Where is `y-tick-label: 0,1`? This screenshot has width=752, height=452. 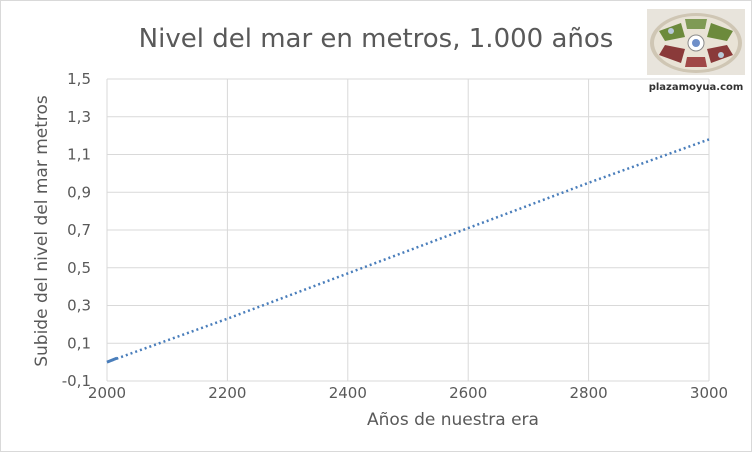 y-tick-label: 0,1 is located at coordinates (79, 343).